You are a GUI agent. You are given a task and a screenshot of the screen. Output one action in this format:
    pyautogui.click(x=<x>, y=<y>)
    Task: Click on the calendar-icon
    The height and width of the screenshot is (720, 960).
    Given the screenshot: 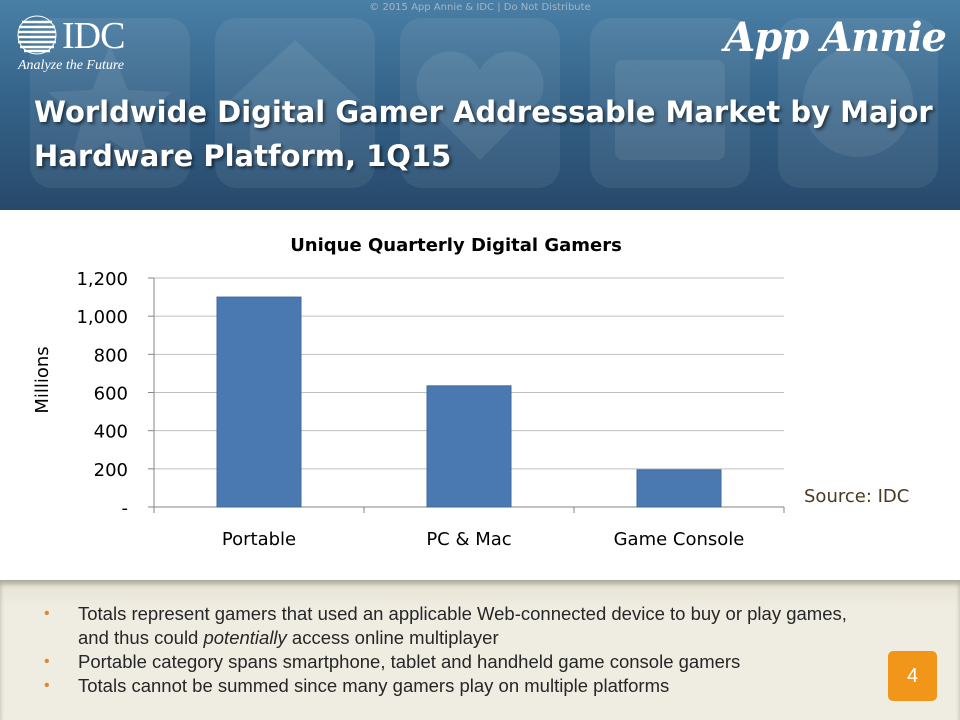 What is the action you would take?
    pyautogui.click(x=670, y=110)
    